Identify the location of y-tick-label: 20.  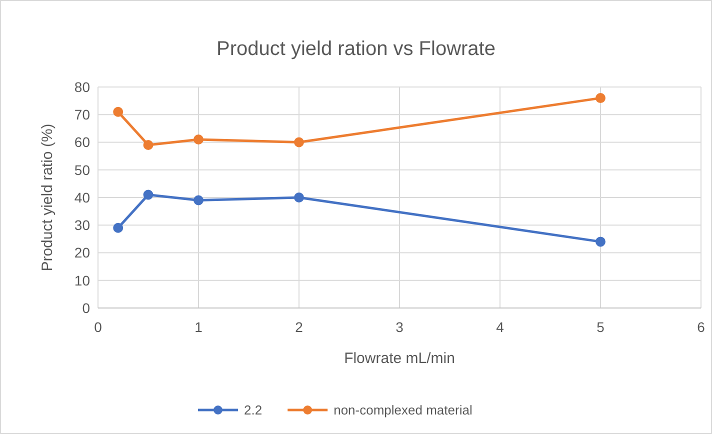
(82, 252).